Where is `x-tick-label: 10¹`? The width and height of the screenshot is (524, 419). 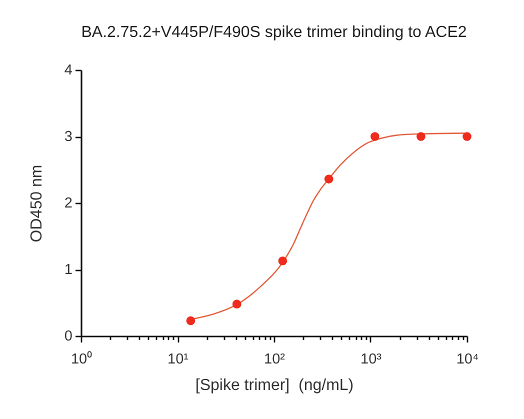
x-tick-label: 10¹ is located at coordinates (178, 360).